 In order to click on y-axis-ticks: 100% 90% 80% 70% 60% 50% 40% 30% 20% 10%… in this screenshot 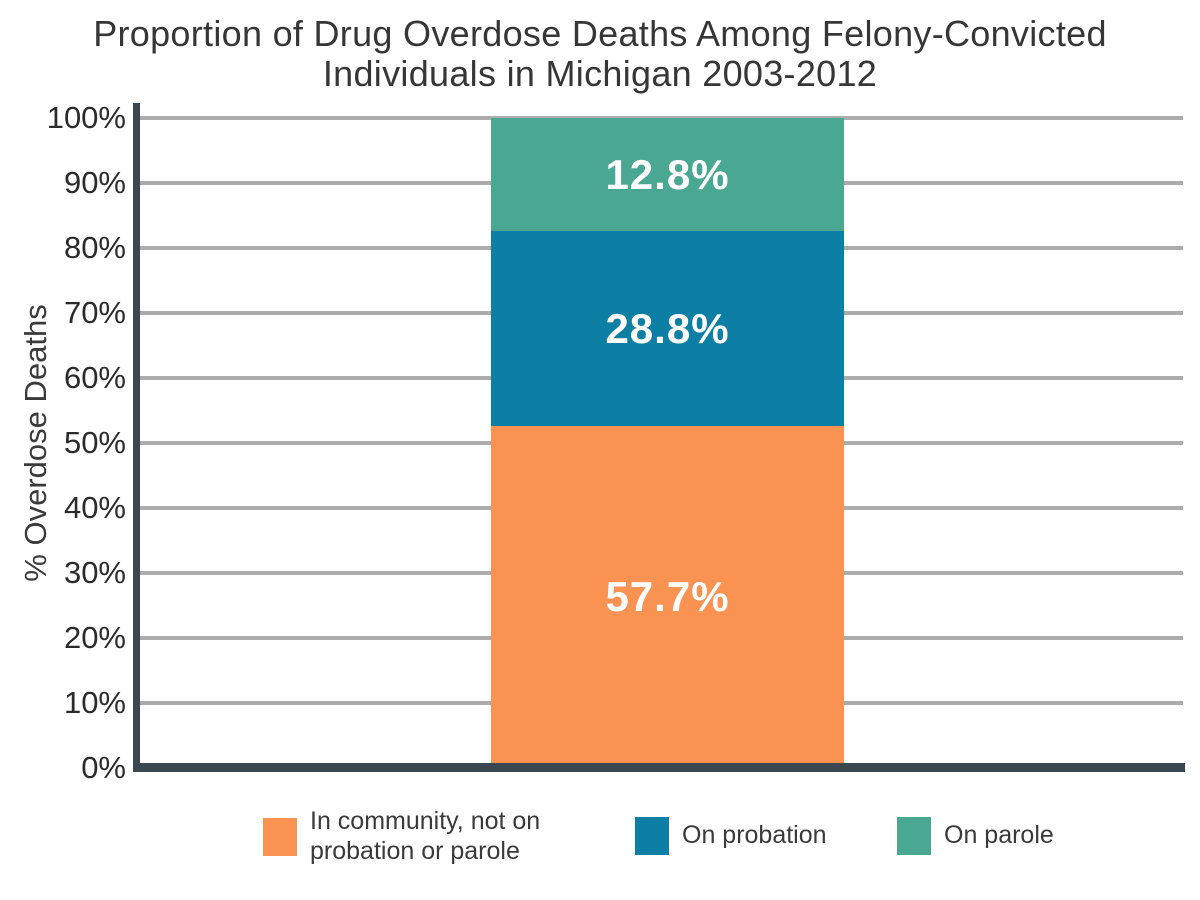, I will do `click(63, 442)`.